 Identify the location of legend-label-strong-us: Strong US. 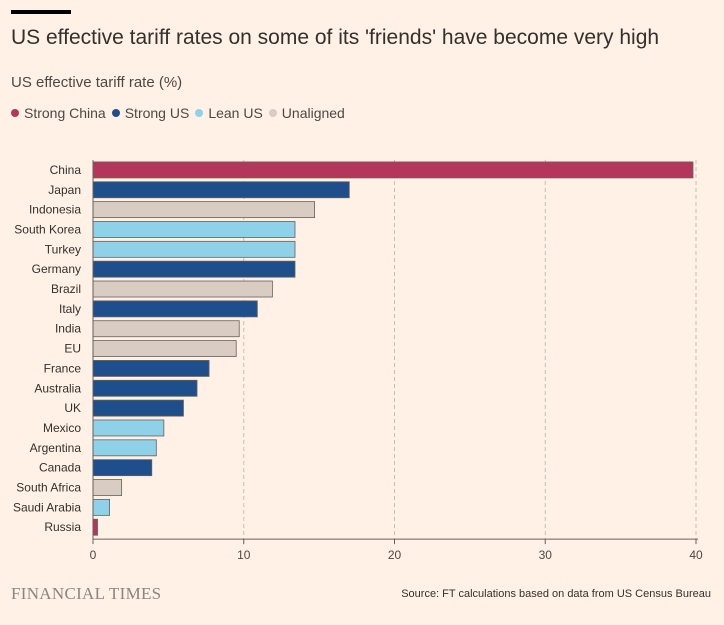
(157, 113).